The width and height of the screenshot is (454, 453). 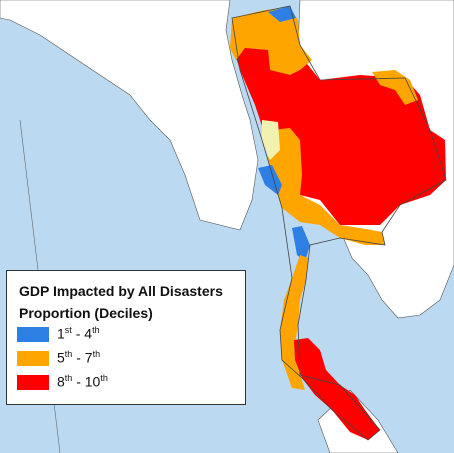 What do you see at coordinates (121, 291) in the screenshot?
I see `legend-title: GDP Impacted by All Disasters` at bounding box center [121, 291].